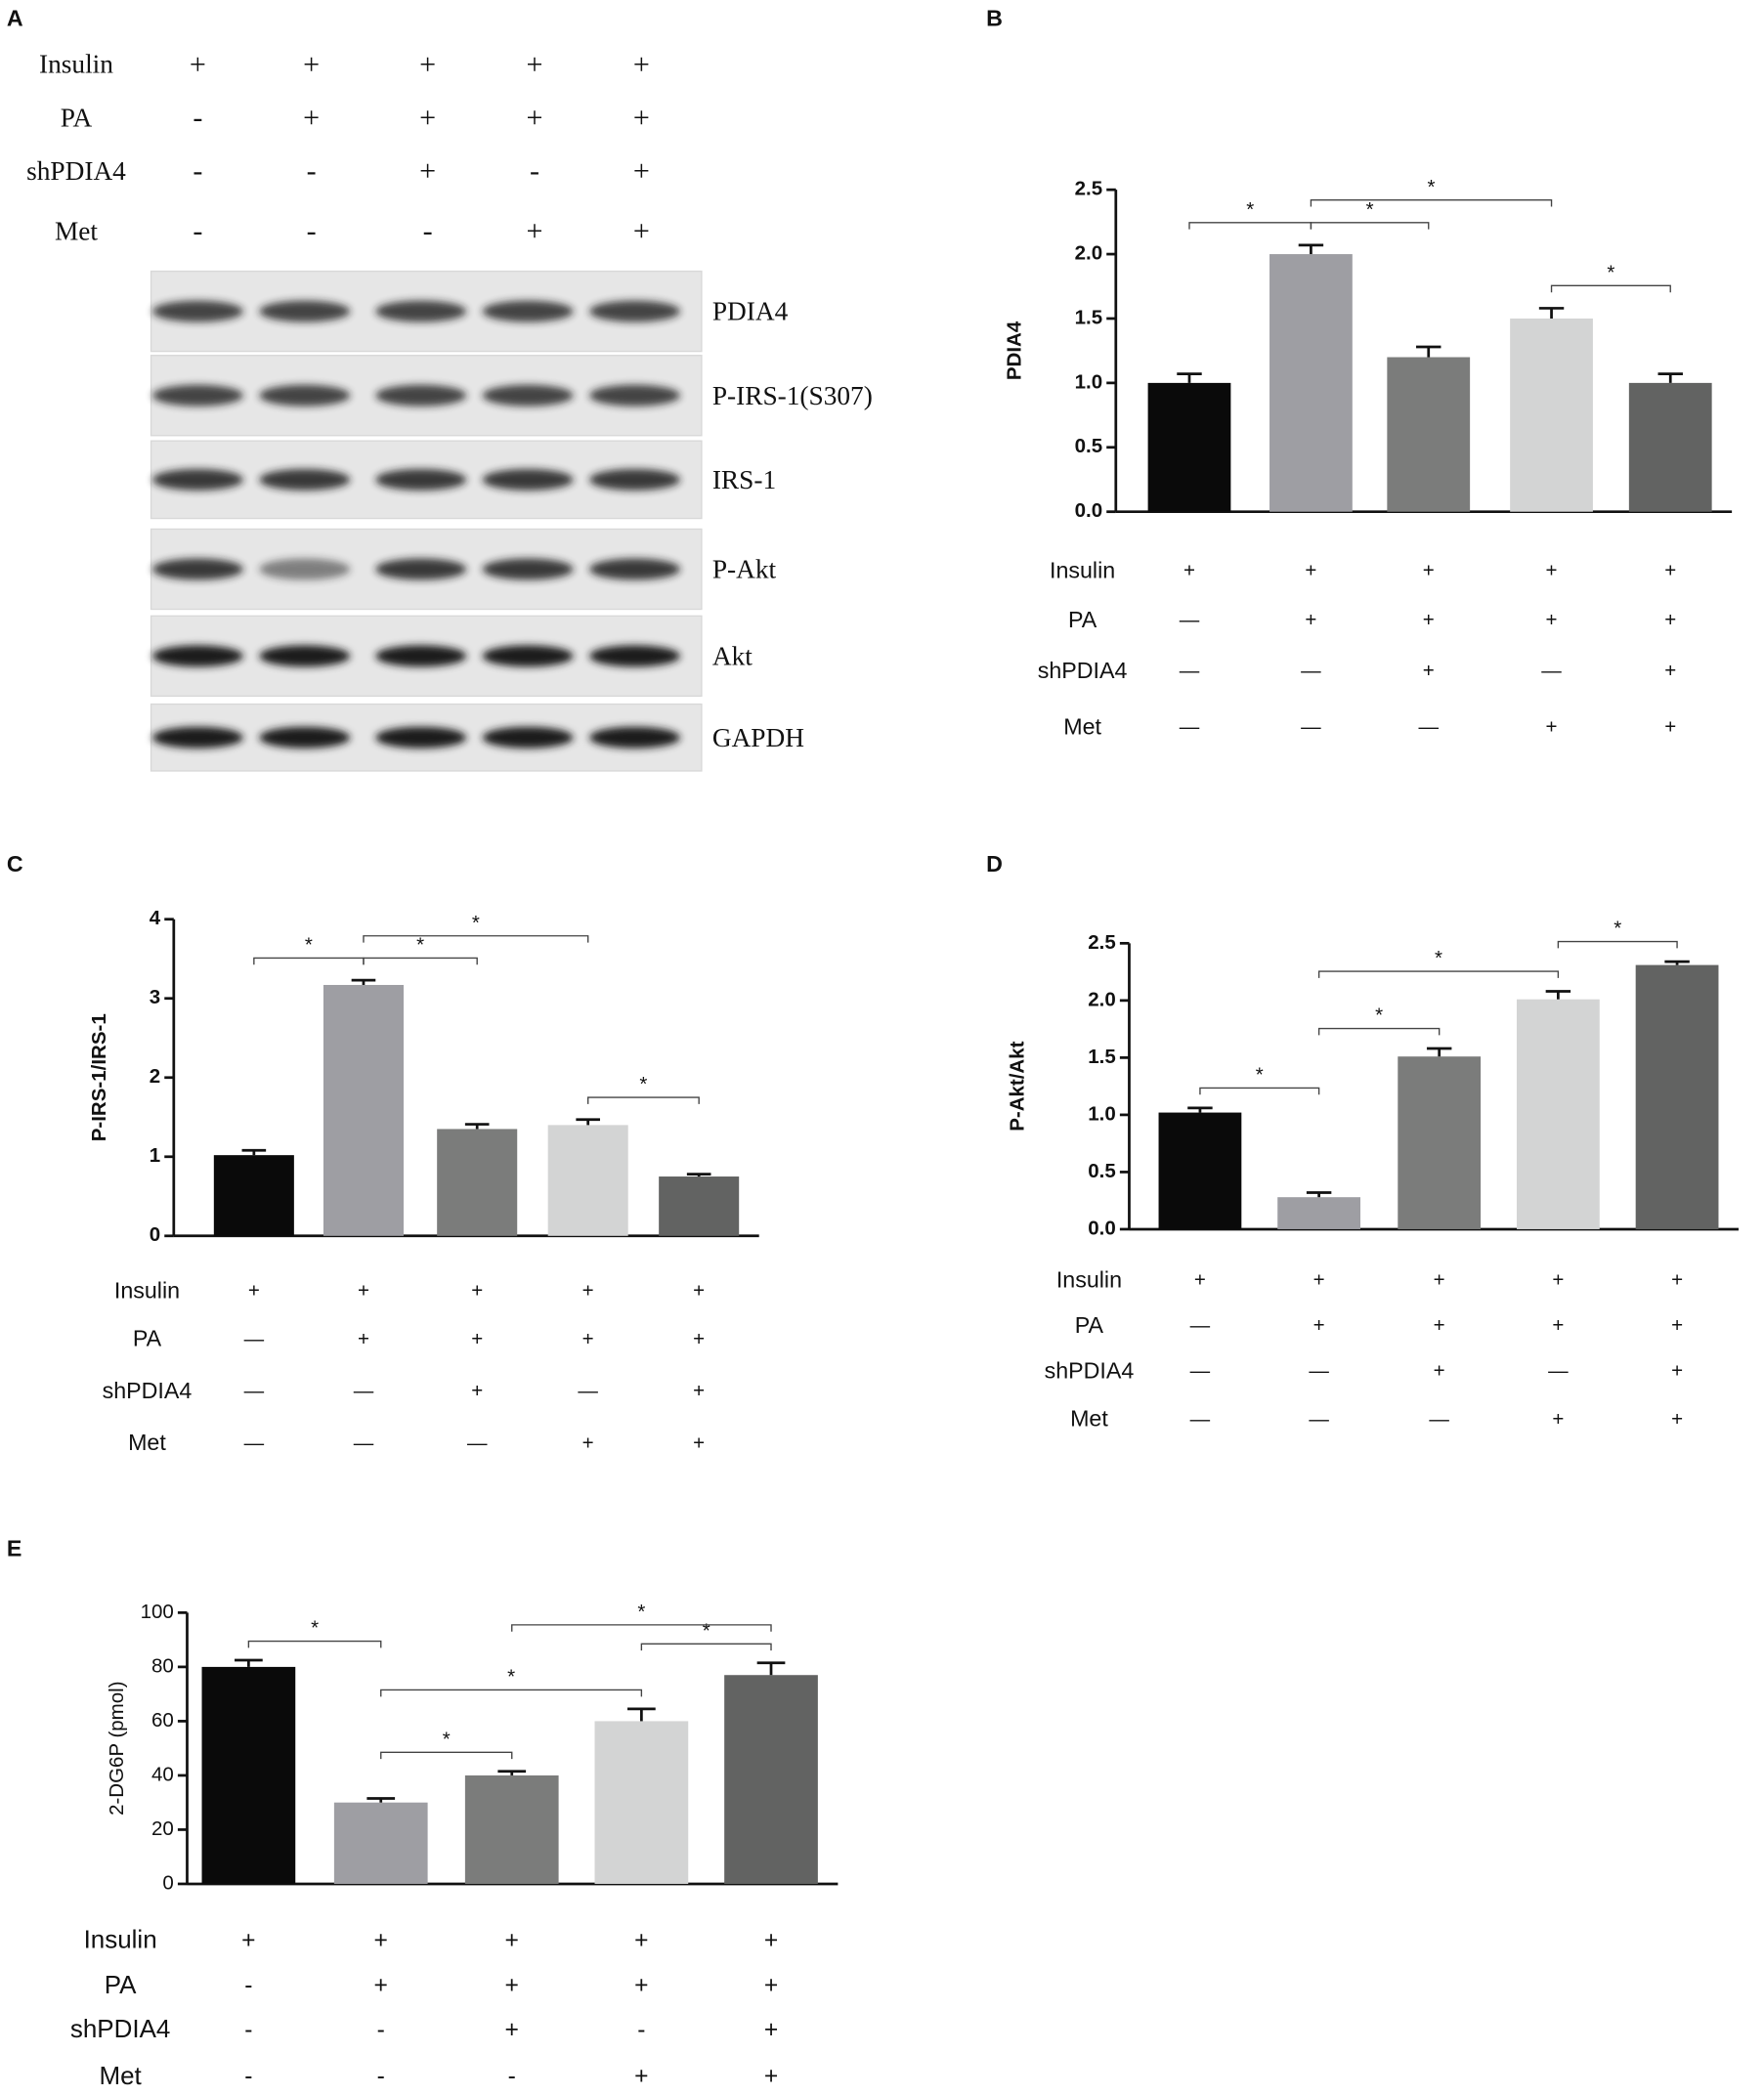  What do you see at coordinates (162, 1720) in the screenshot?
I see `y-tick-label: 60` at bounding box center [162, 1720].